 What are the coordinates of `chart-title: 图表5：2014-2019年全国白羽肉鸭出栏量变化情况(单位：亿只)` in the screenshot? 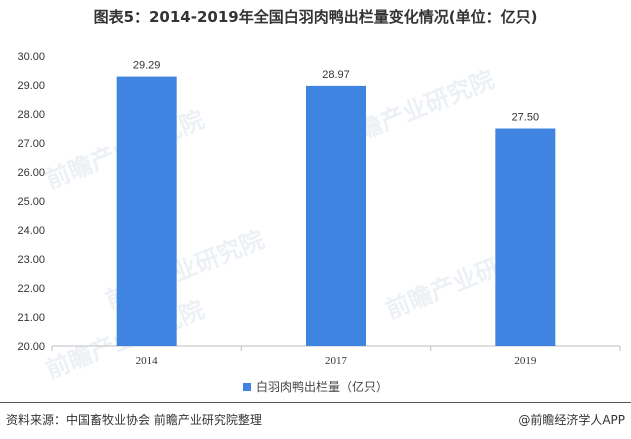 It's located at (315, 17).